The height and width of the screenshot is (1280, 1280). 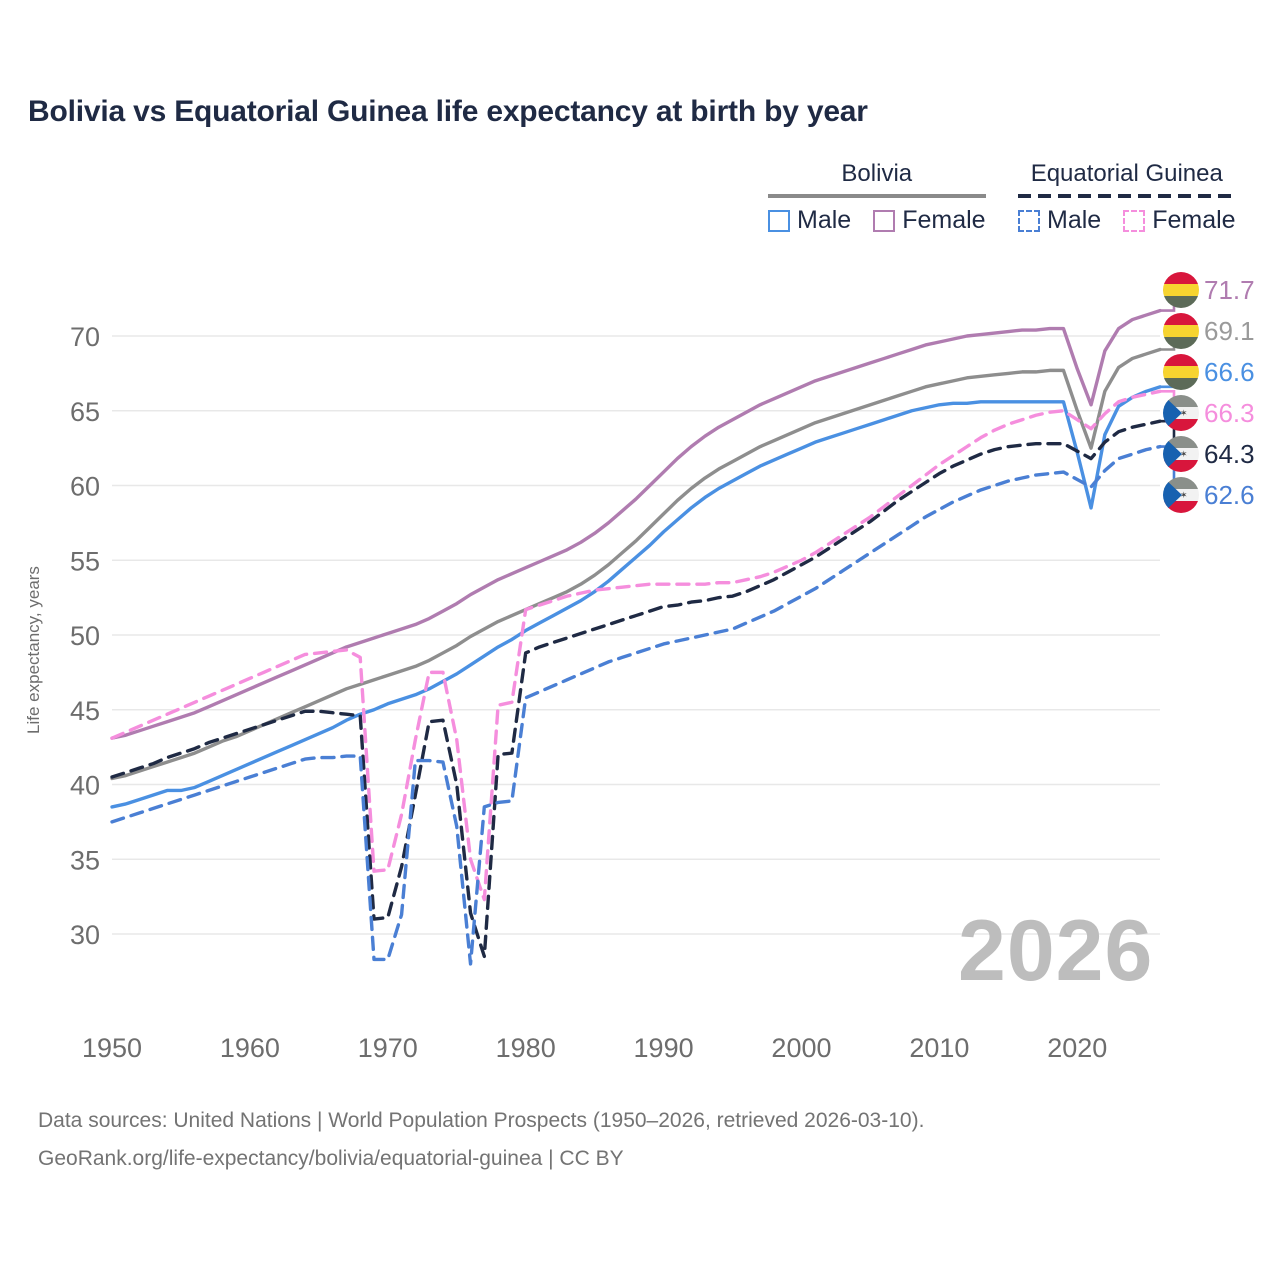 What do you see at coordinates (388, 1048) in the screenshot?
I see `x-axis-tick-label: 1970` at bounding box center [388, 1048].